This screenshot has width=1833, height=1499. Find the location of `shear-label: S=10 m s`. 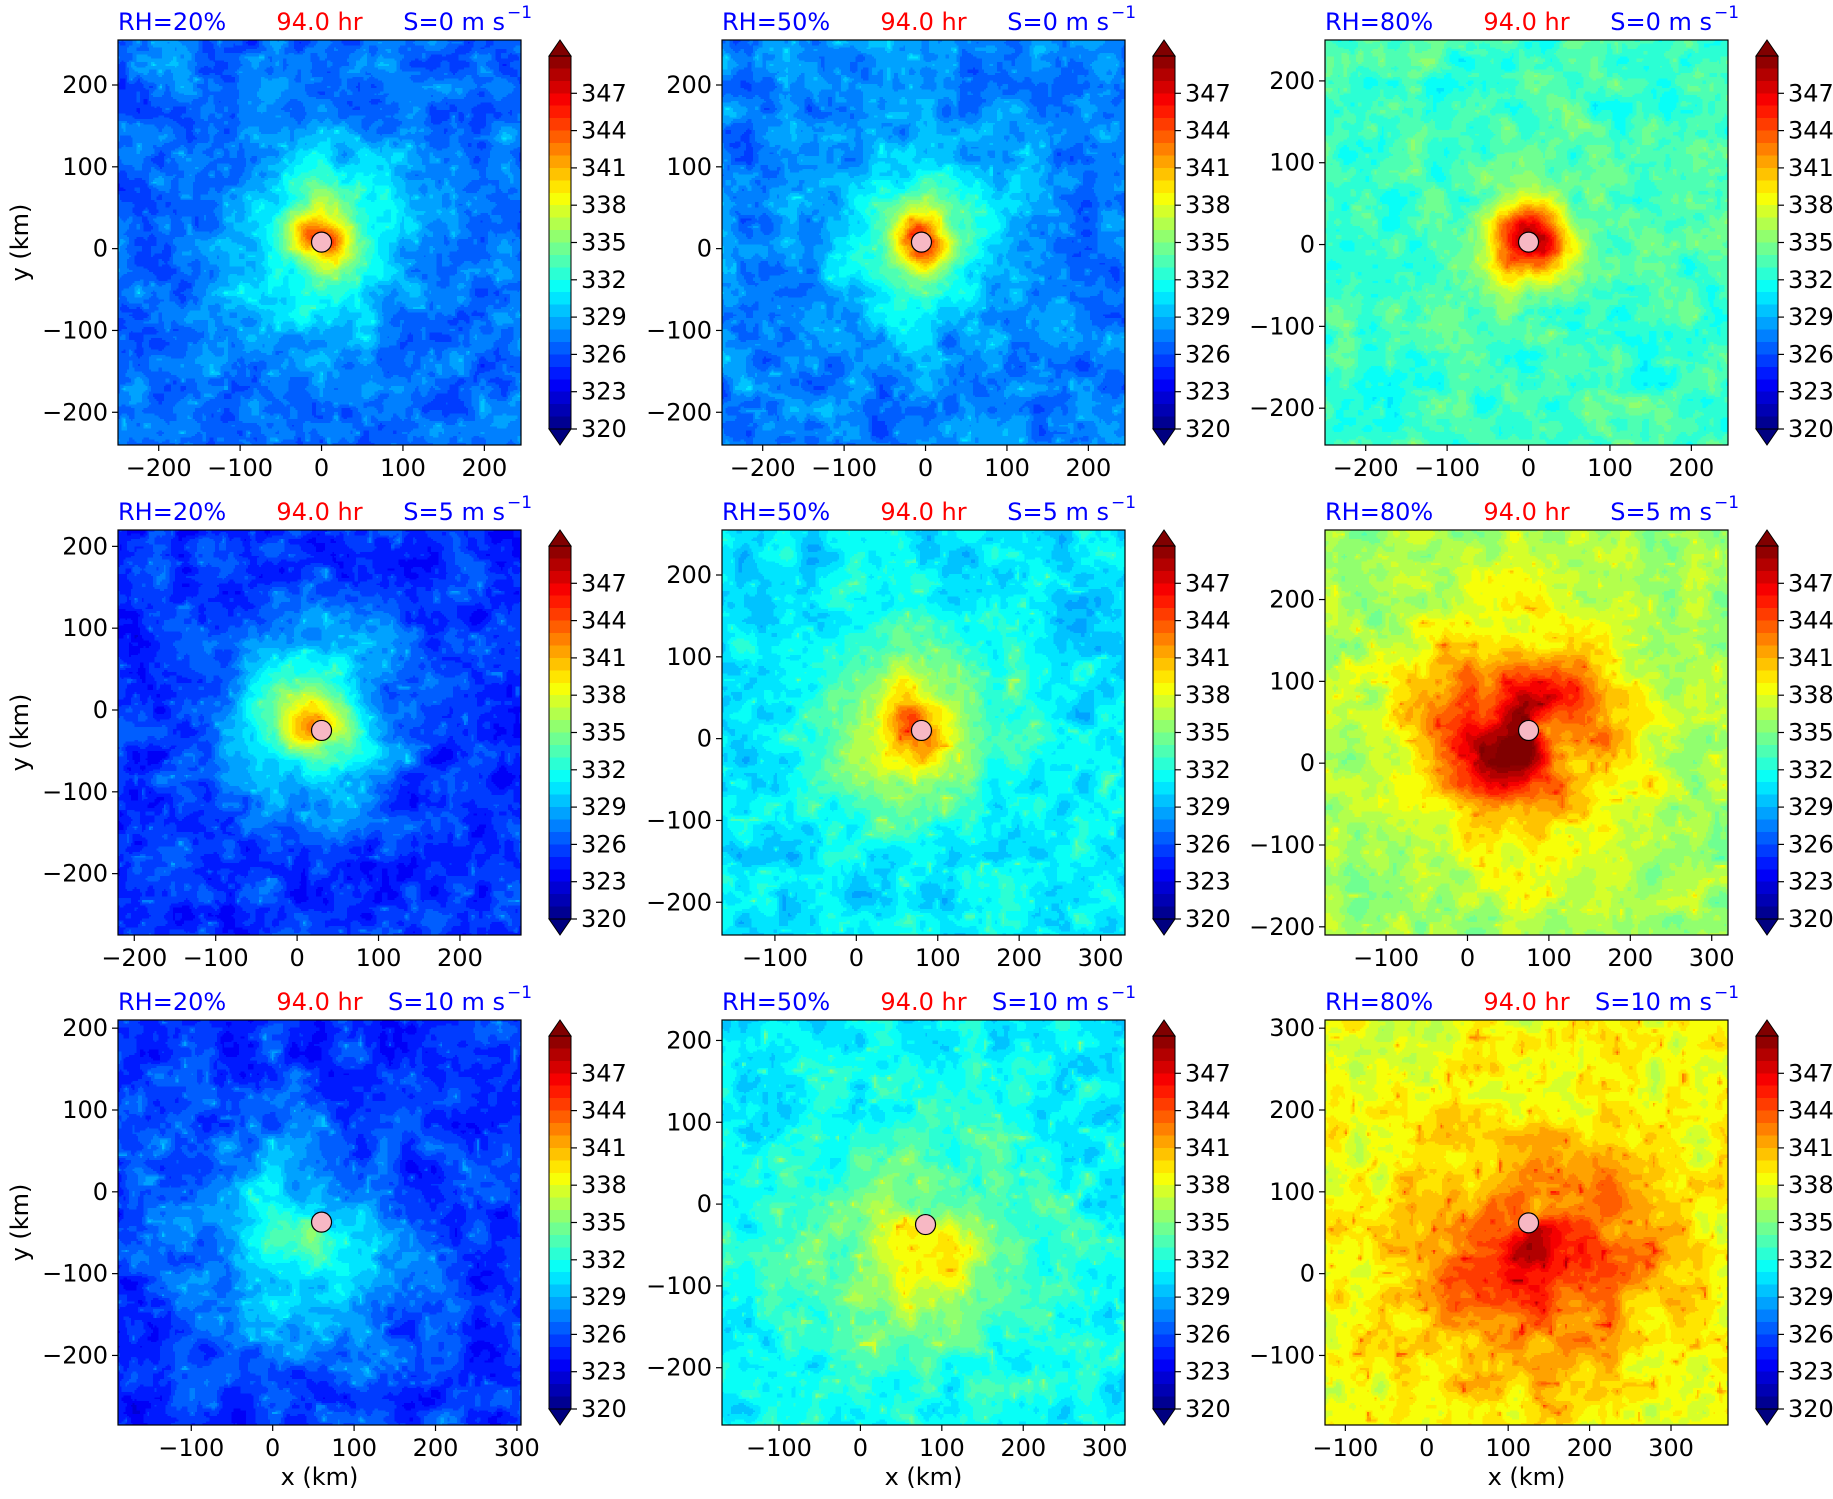

shear-label: S=10 m s is located at coordinates (1050, 1002).